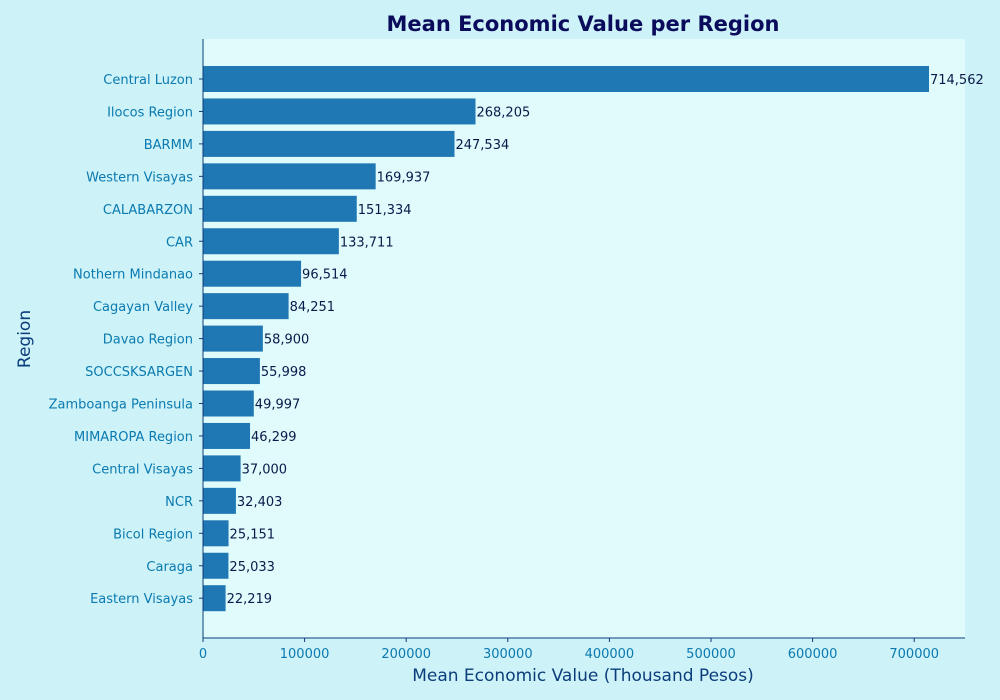 Image resolution: width=1000 pixels, height=700 pixels. Describe the element at coordinates (305, 654) in the screenshot. I see `x-tick-label: 100000` at that location.